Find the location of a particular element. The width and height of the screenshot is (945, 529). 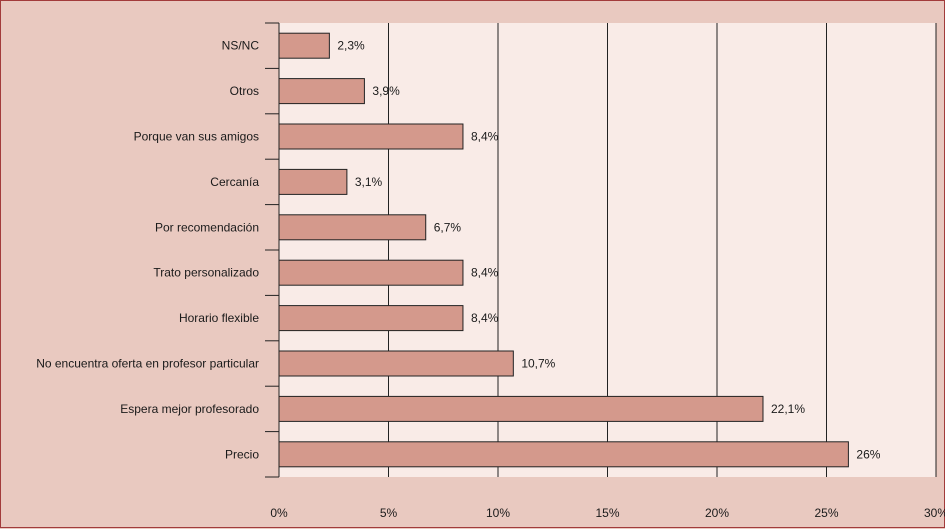

category-label: Precio is located at coordinates (242, 454).